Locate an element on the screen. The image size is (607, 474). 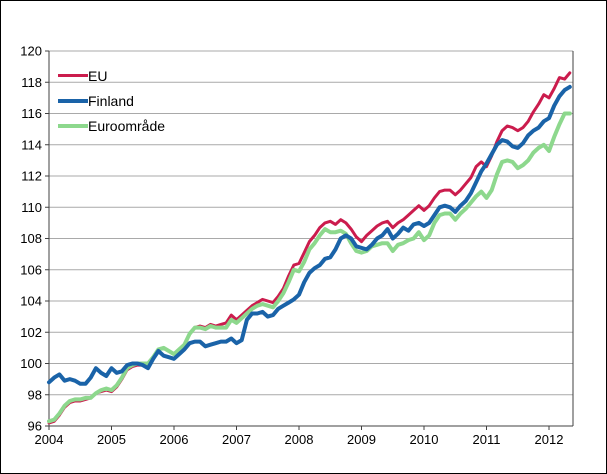
legend-label-euroområde: Euroområde is located at coordinates (127, 125).